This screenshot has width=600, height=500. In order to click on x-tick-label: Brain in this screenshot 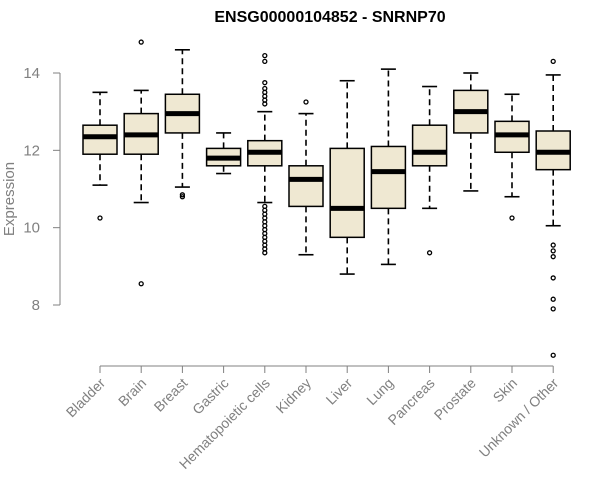, I will do `click(132, 392)`.